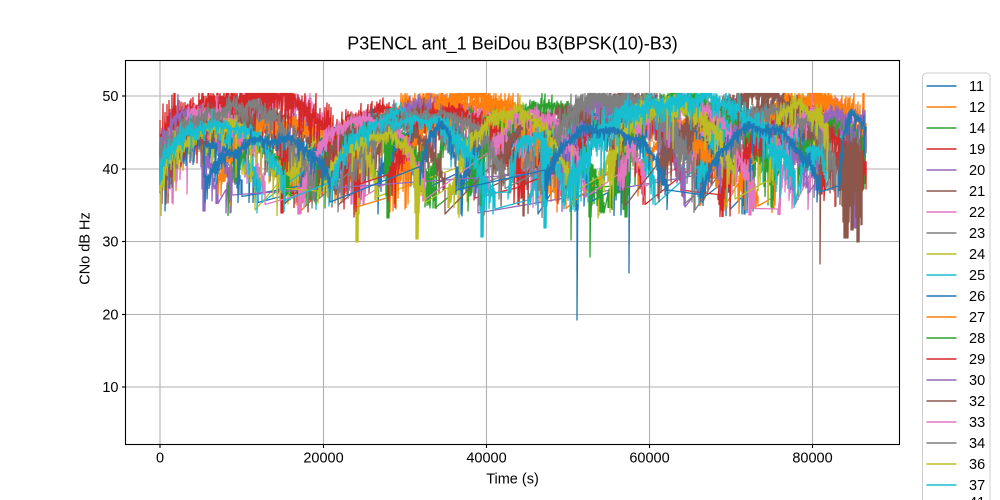 The image size is (1000, 500). What do you see at coordinates (977, 465) in the screenshot?
I see `svg-text: 36` at bounding box center [977, 465].